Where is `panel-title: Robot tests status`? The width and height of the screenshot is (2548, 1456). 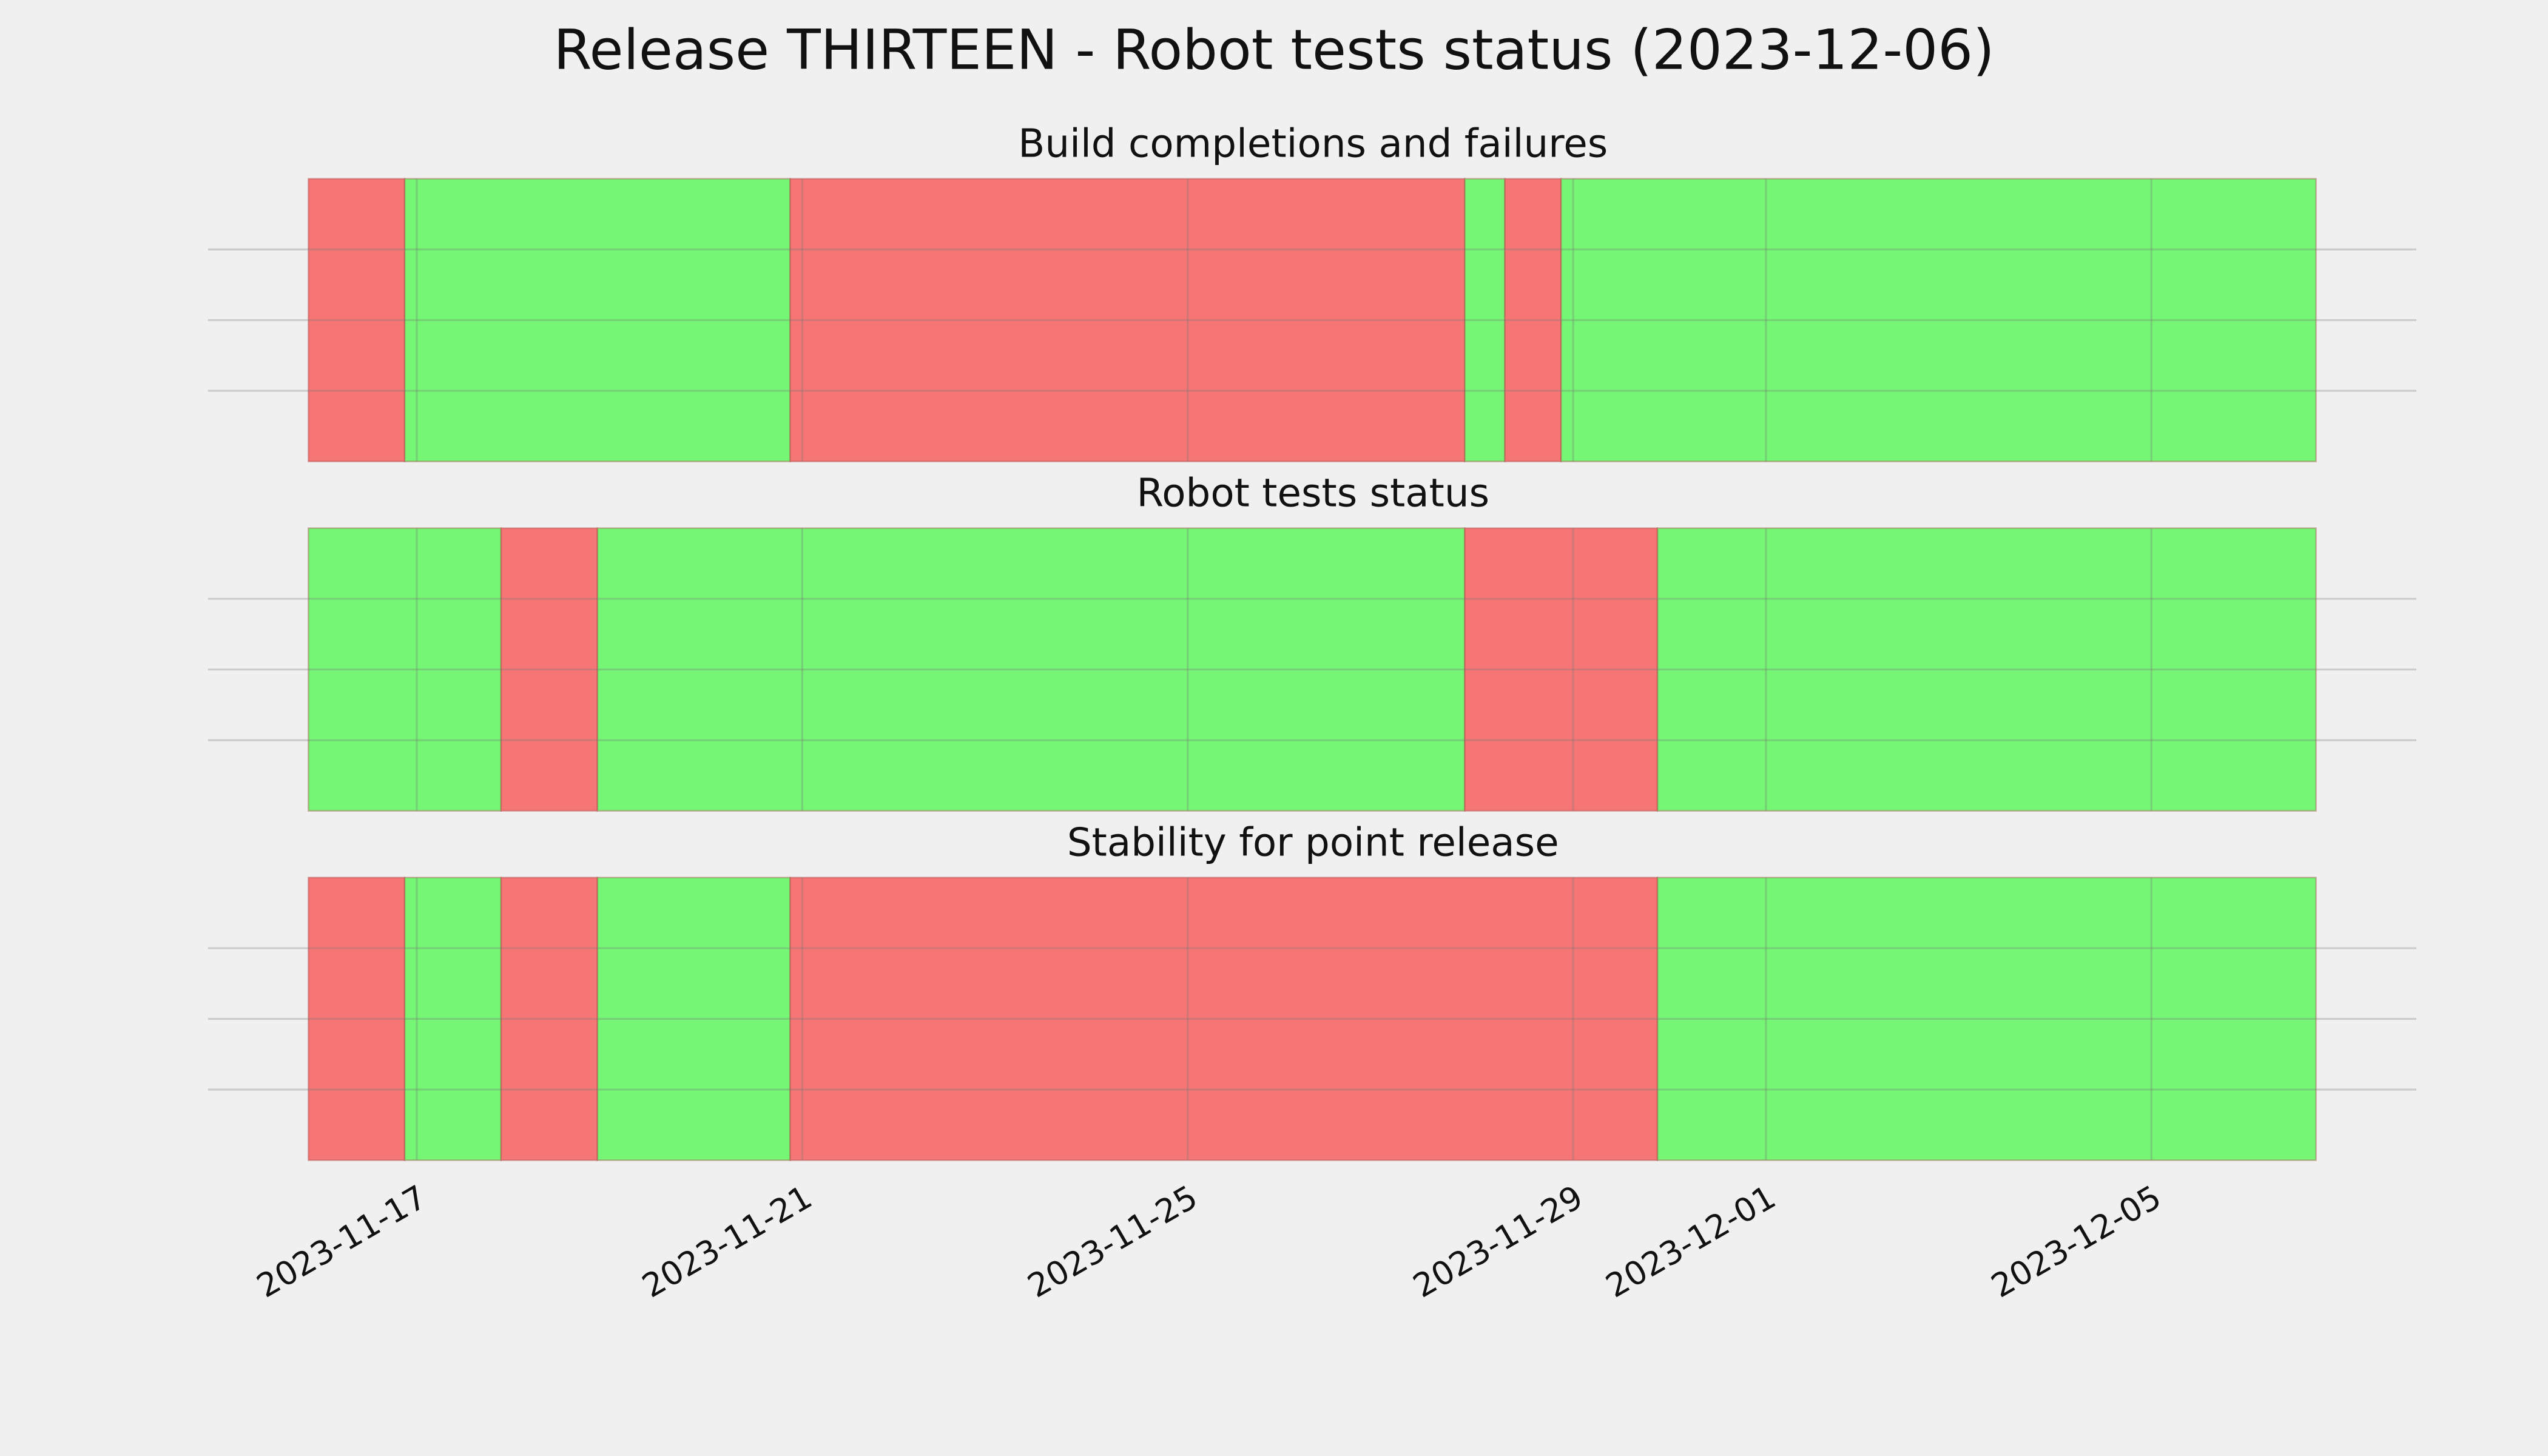
panel-title: Robot tests status is located at coordinates (1312, 493).